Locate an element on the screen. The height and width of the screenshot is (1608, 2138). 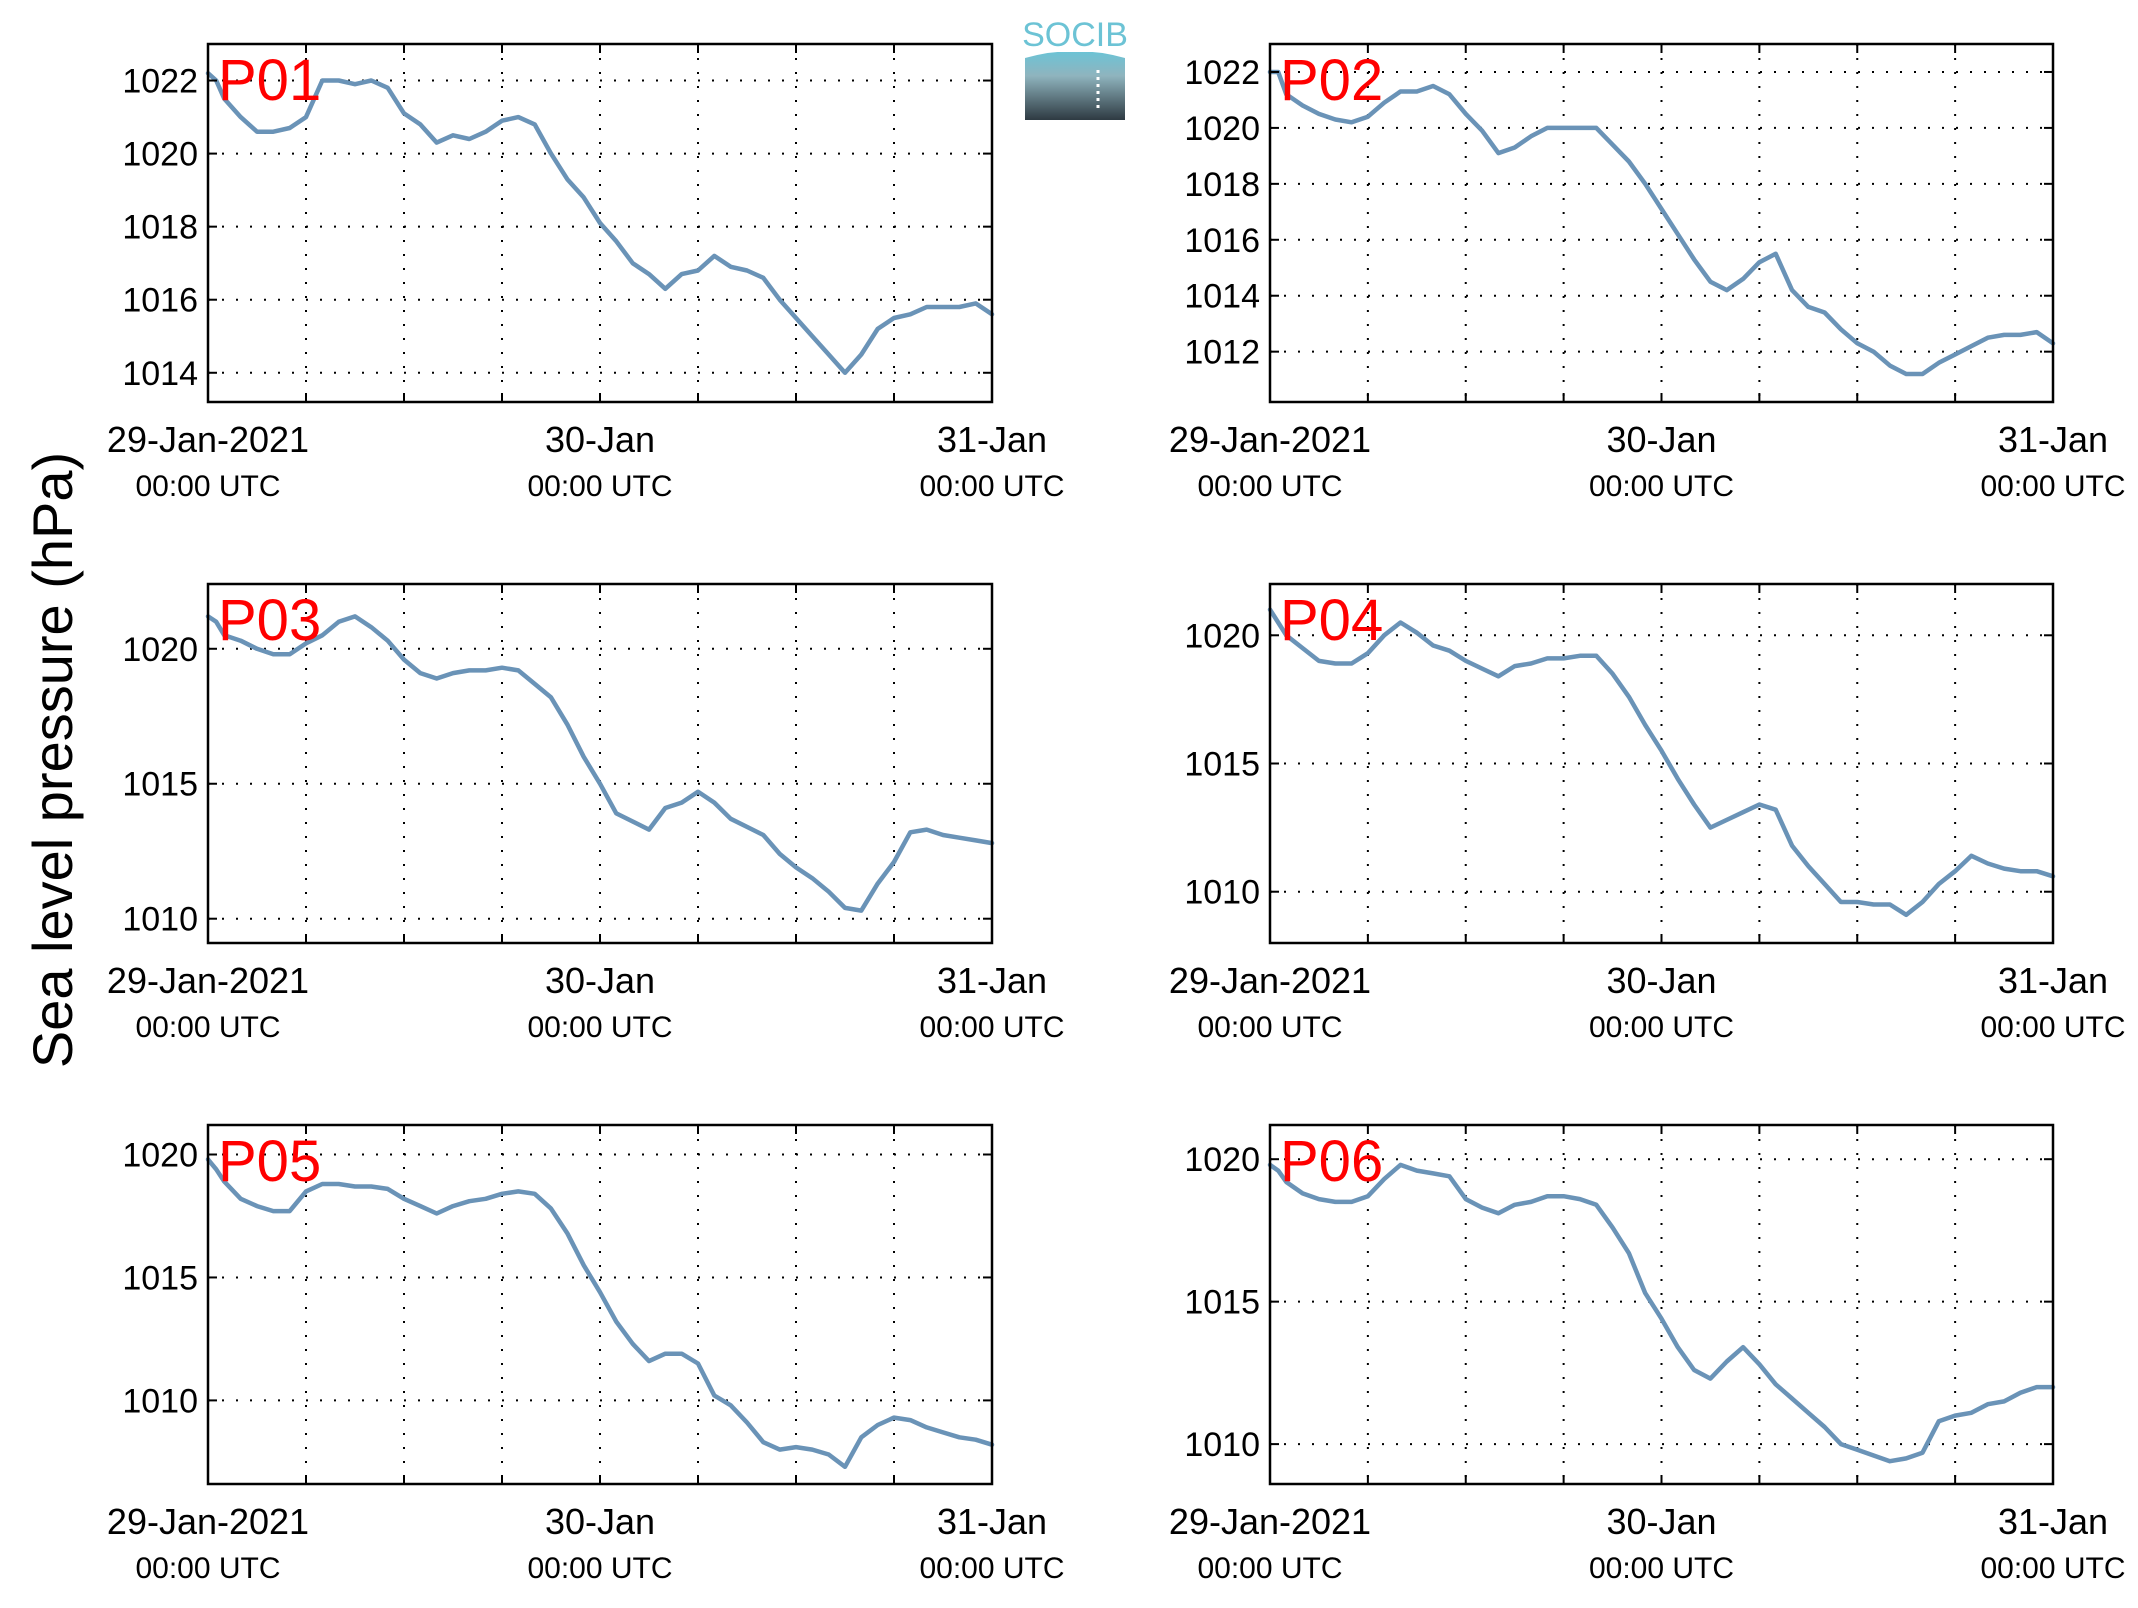
panel-label: P06 is located at coordinates (1331, 1161).